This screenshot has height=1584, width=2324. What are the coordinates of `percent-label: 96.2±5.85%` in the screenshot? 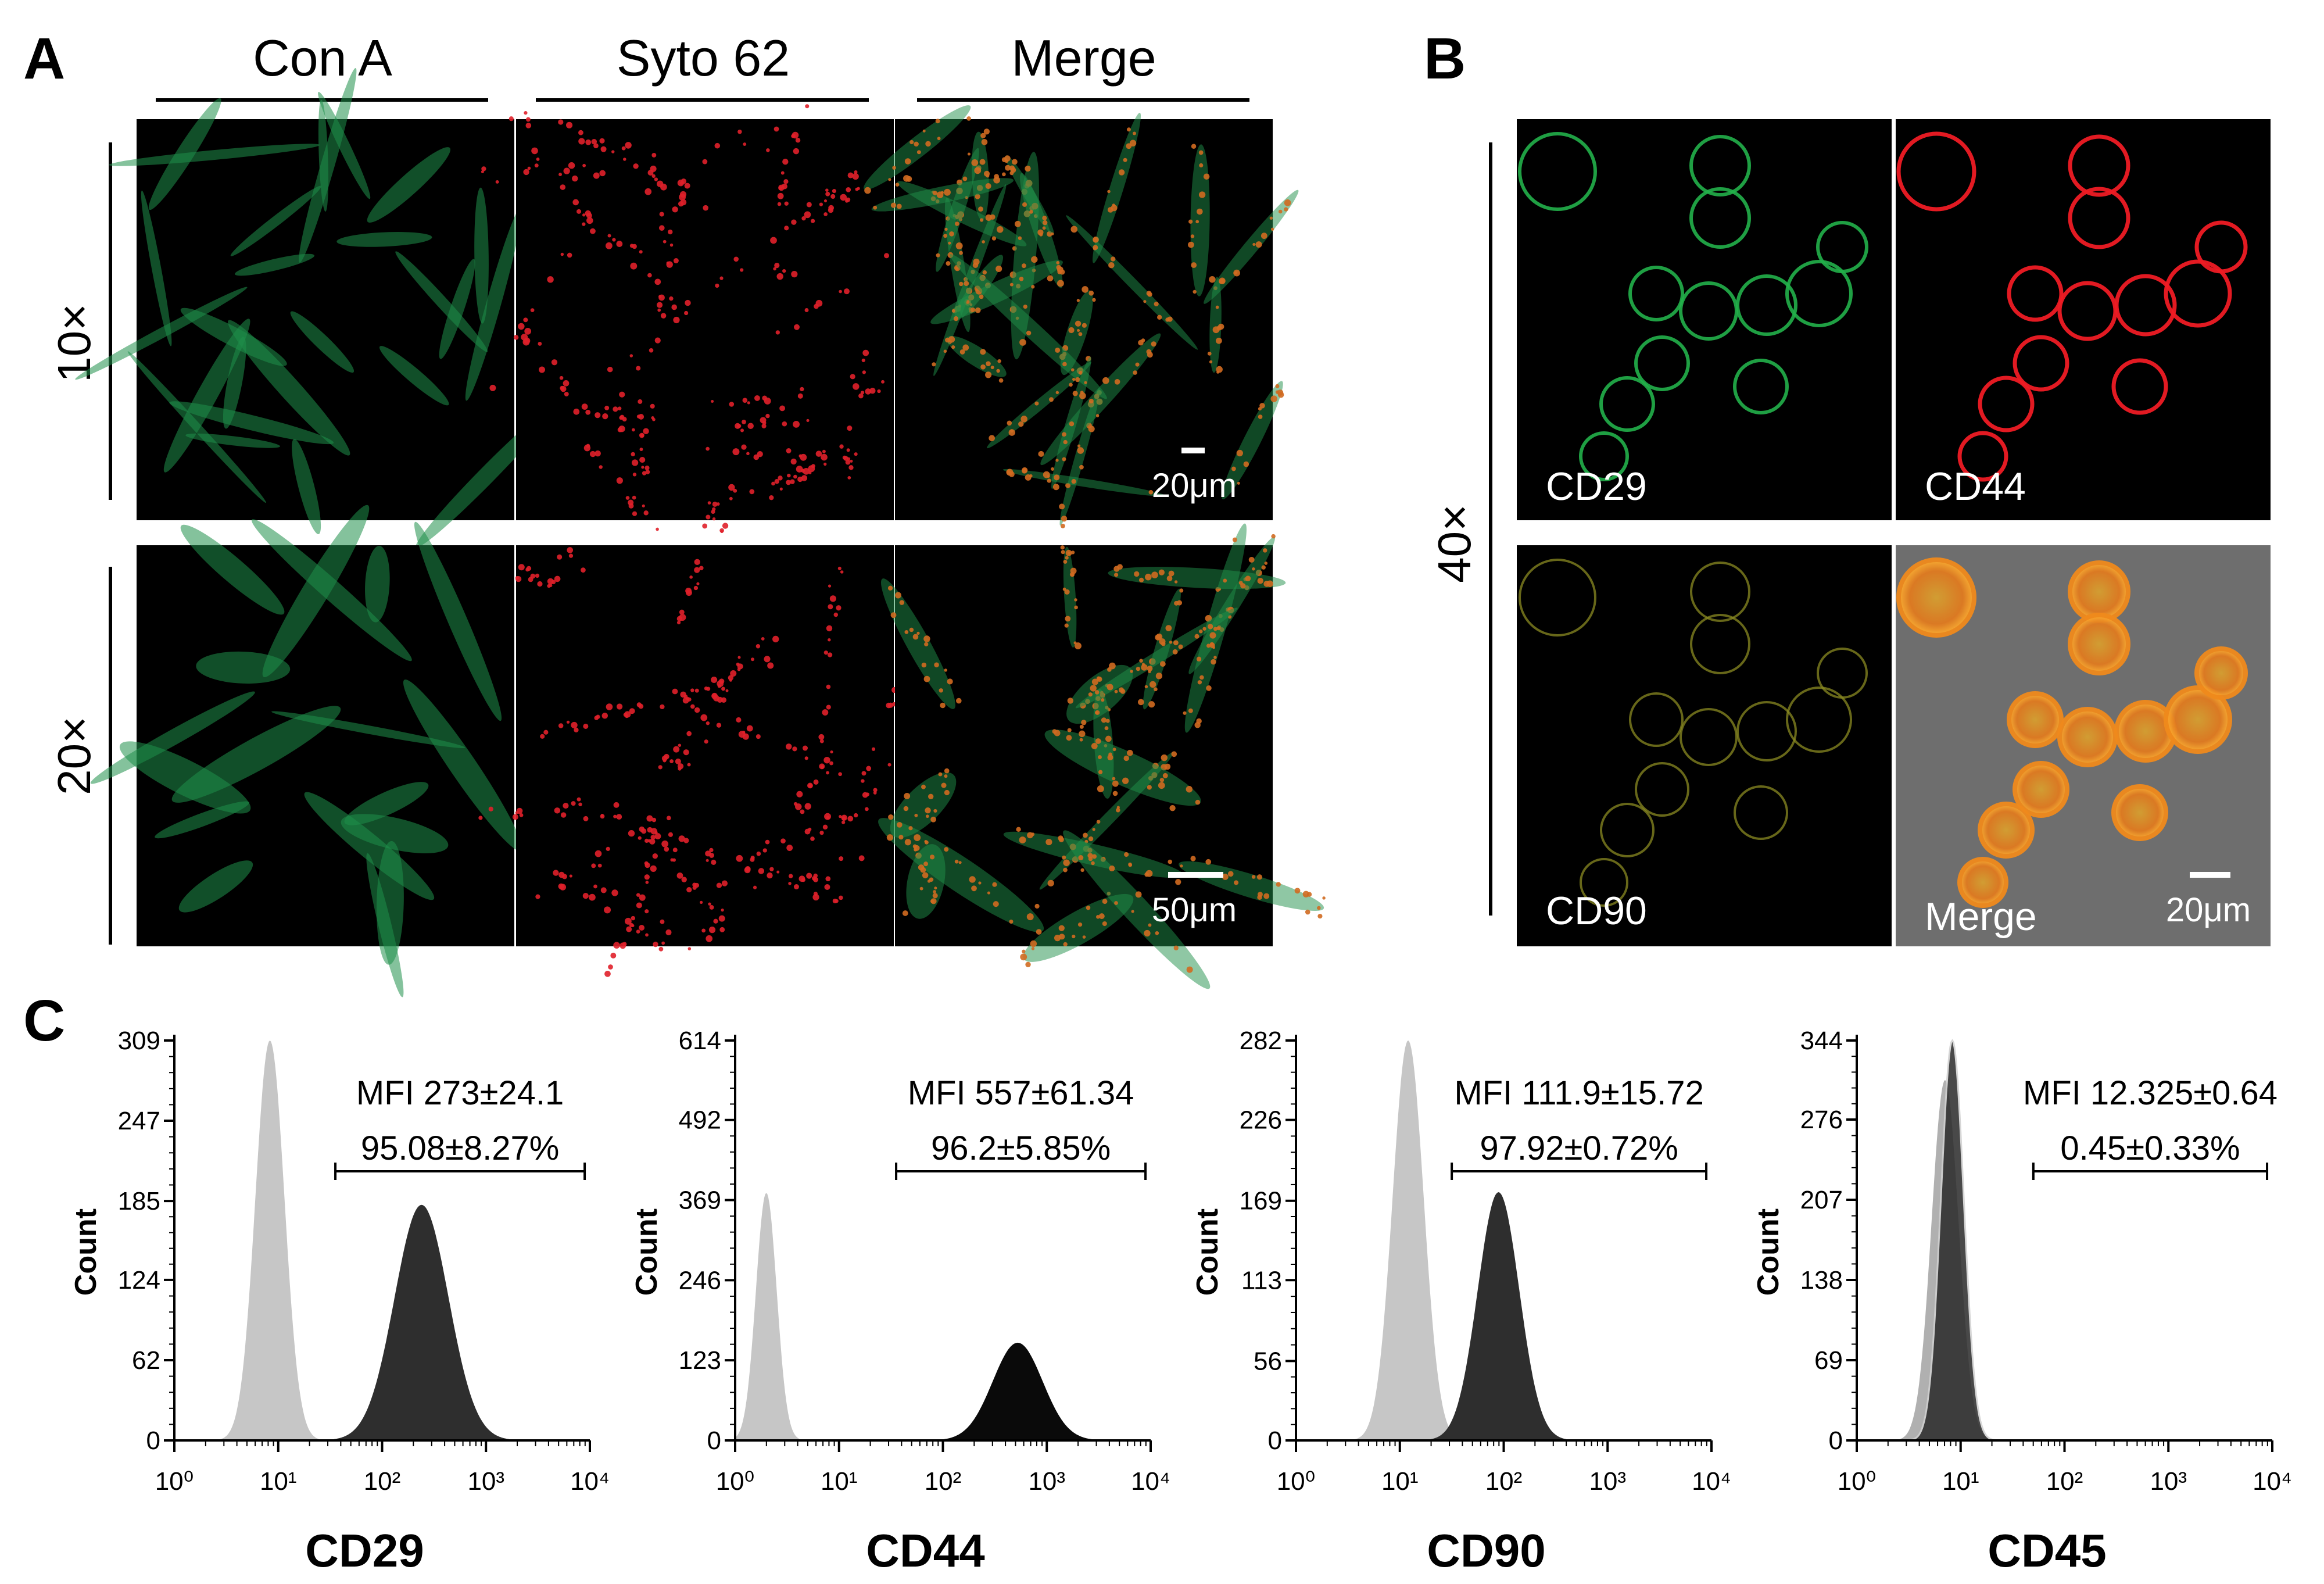 It's located at (1021, 1148).